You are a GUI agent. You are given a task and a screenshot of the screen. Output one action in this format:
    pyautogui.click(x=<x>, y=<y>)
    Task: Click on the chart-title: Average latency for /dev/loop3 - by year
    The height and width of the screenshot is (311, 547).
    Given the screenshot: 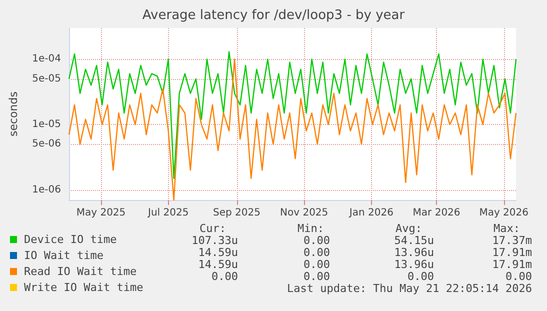 What is the action you would take?
    pyautogui.click(x=274, y=15)
    